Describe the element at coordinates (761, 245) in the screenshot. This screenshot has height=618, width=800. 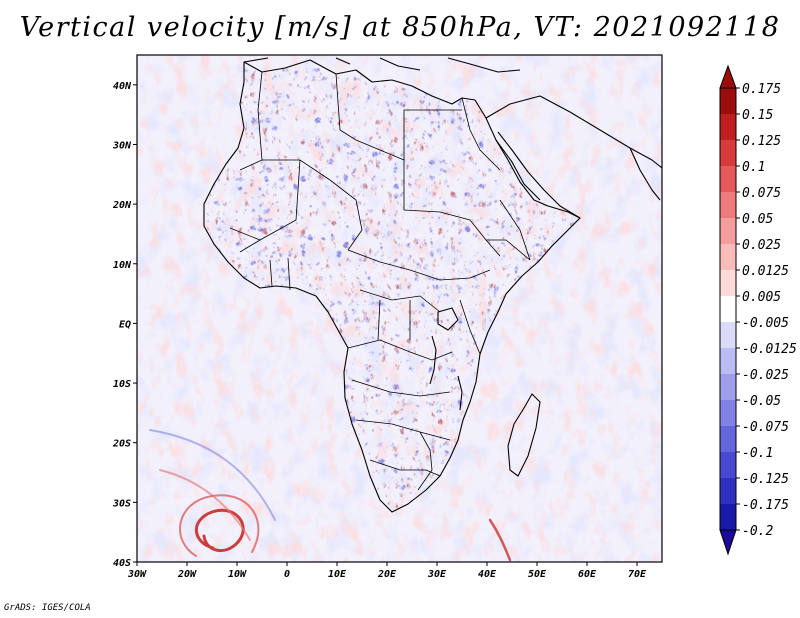
I see `colorbar-label: 0.025` at that location.